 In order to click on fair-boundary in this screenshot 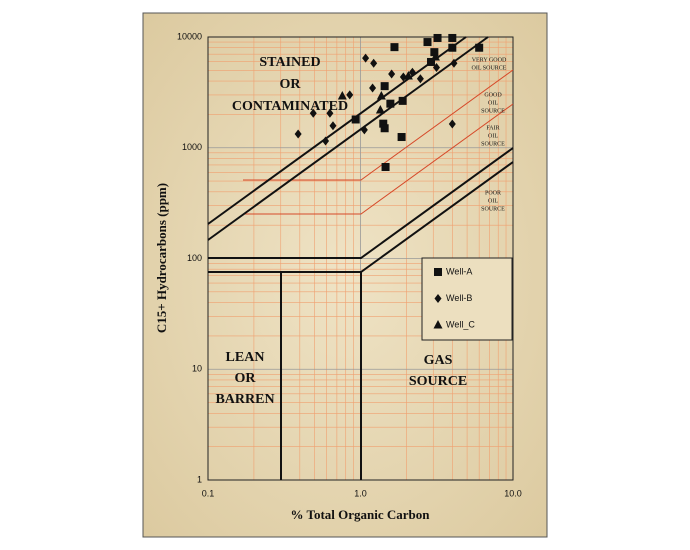, I will do `click(378, 159)`.